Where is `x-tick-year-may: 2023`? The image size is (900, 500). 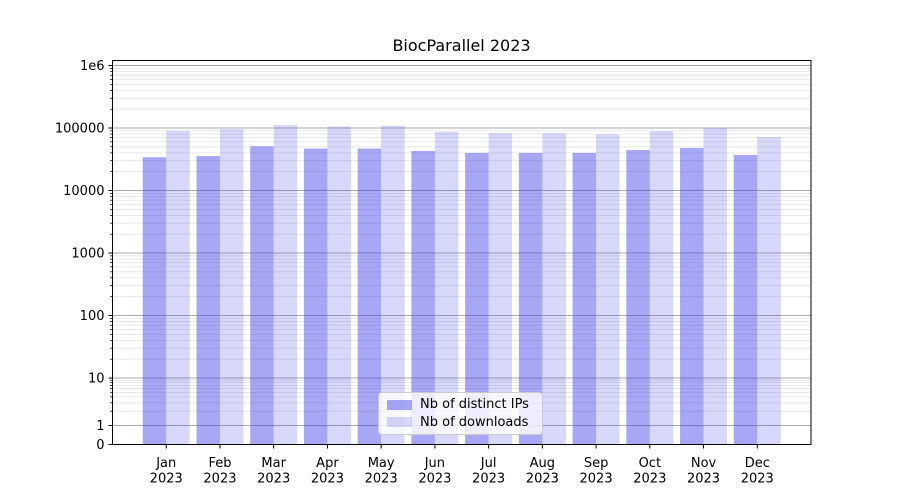 x-tick-year-may: 2023 is located at coordinates (381, 479).